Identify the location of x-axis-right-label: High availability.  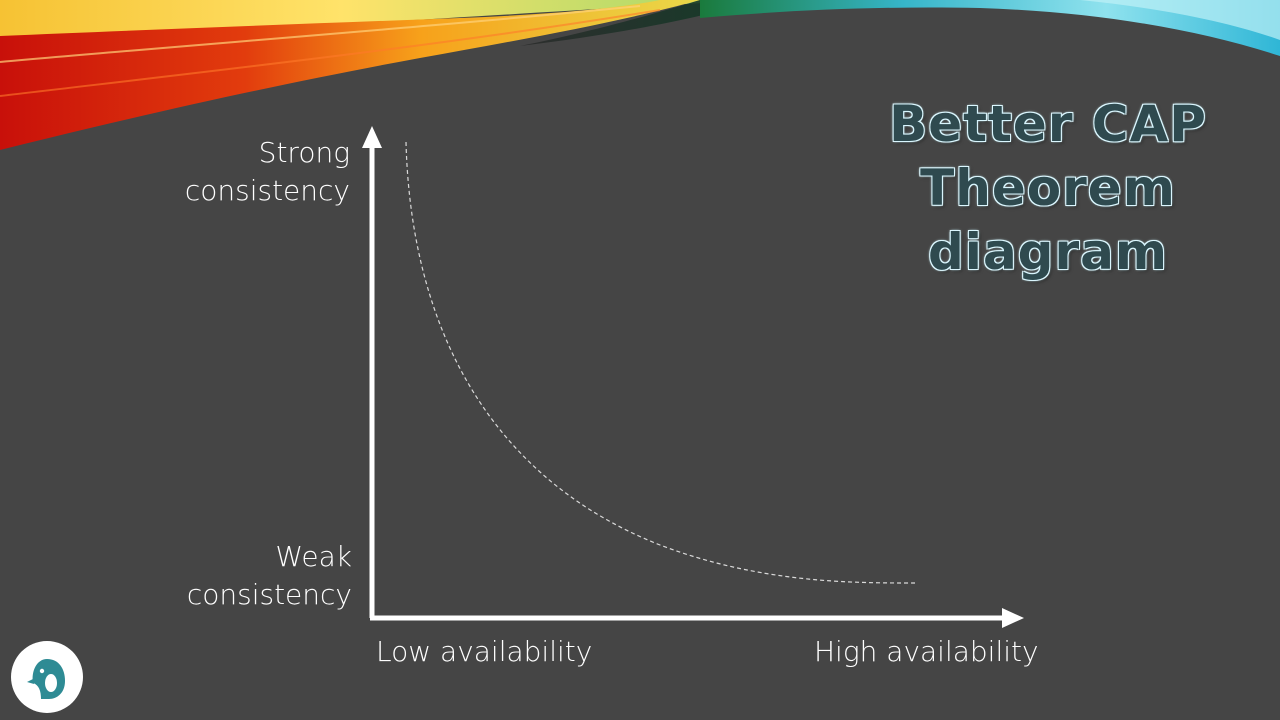
(926, 651).